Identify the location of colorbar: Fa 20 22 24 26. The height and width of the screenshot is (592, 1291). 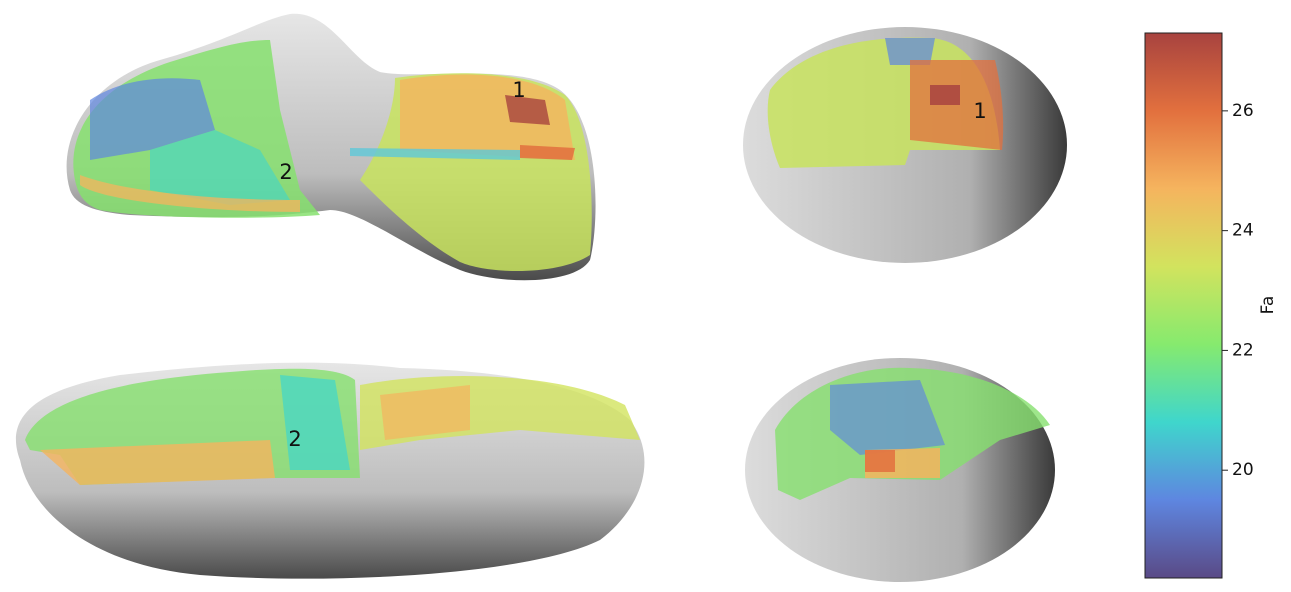
(1211, 305).